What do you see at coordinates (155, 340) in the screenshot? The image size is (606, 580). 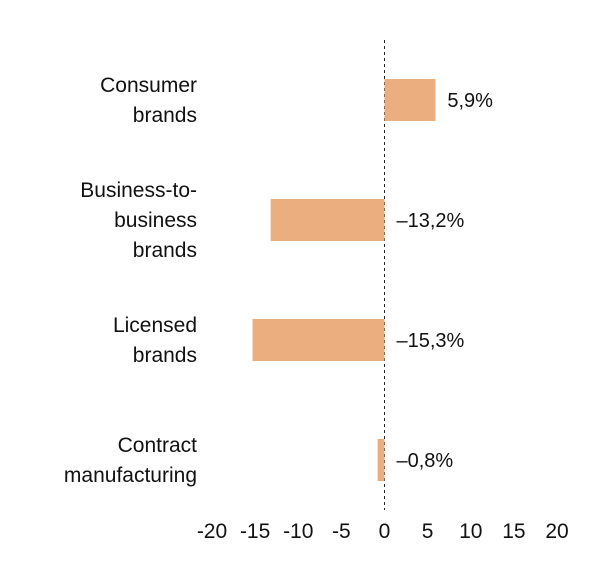 I see `category-label-2: Licensed brands` at bounding box center [155, 340].